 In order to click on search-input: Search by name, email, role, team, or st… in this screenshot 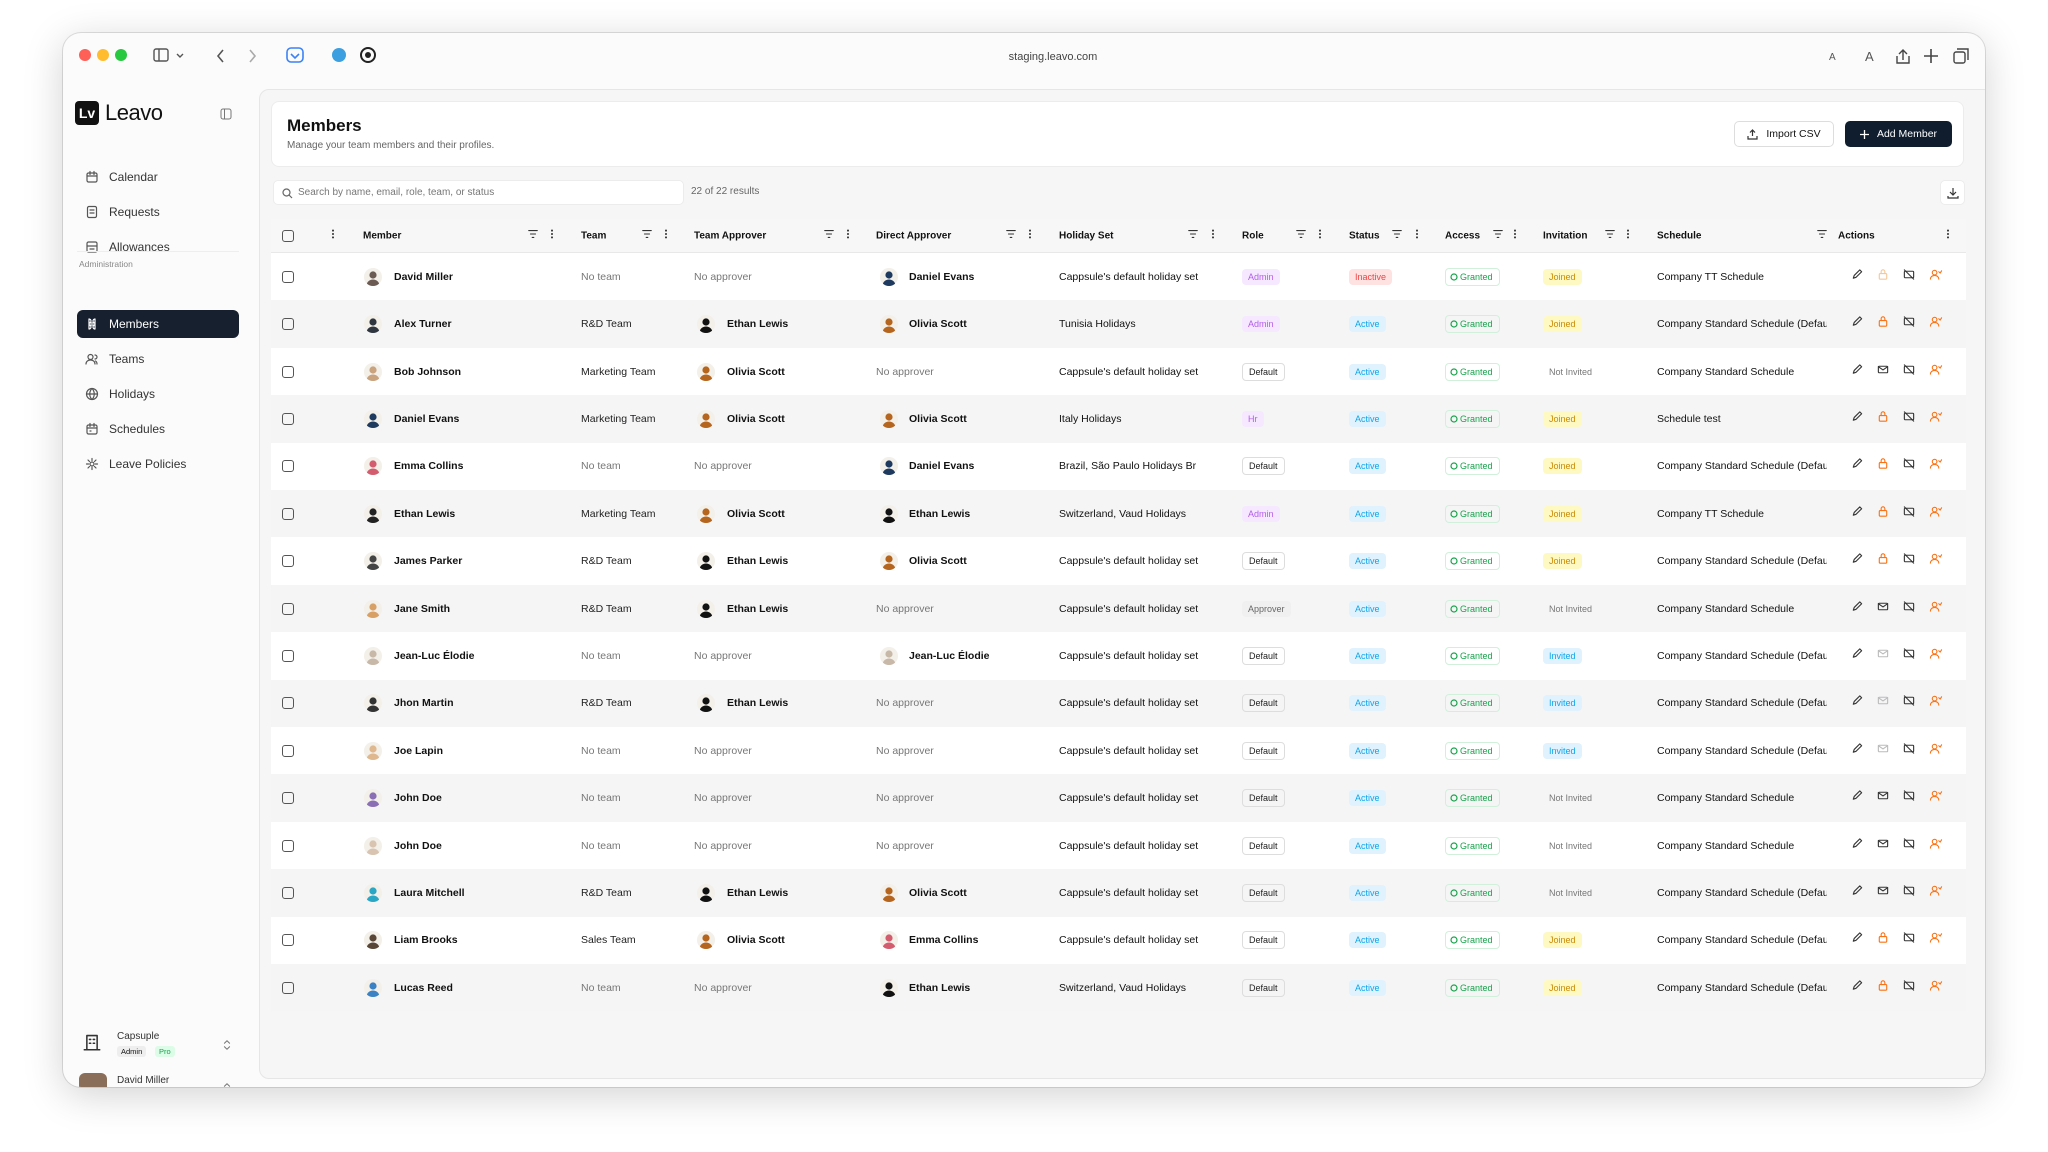, I will do `click(478, 192)`.